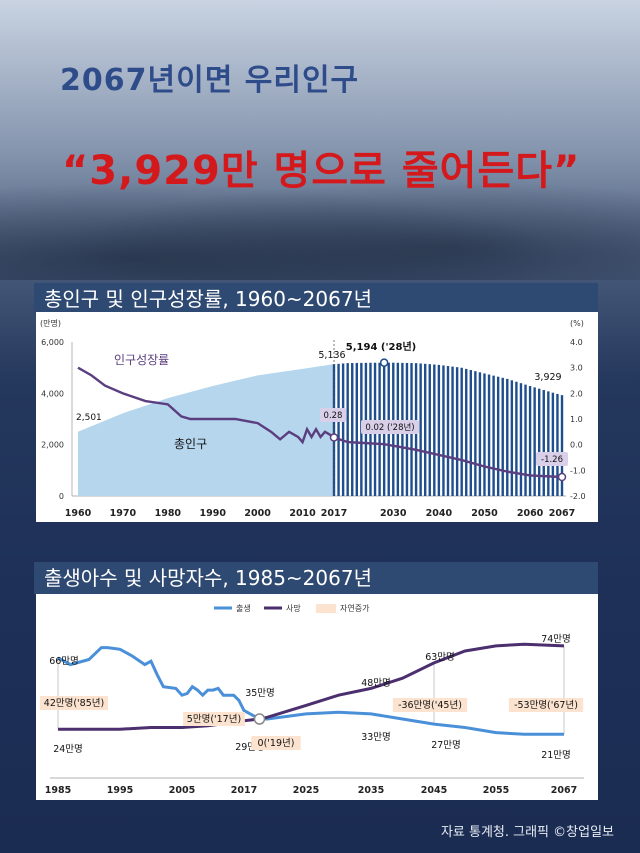 The width and height of the screenshot is (640, 853). What do you see at coordinates (564, 790) in the screenshot?
I see `x-tick-label: 2067` at bounding box center [564, 790].